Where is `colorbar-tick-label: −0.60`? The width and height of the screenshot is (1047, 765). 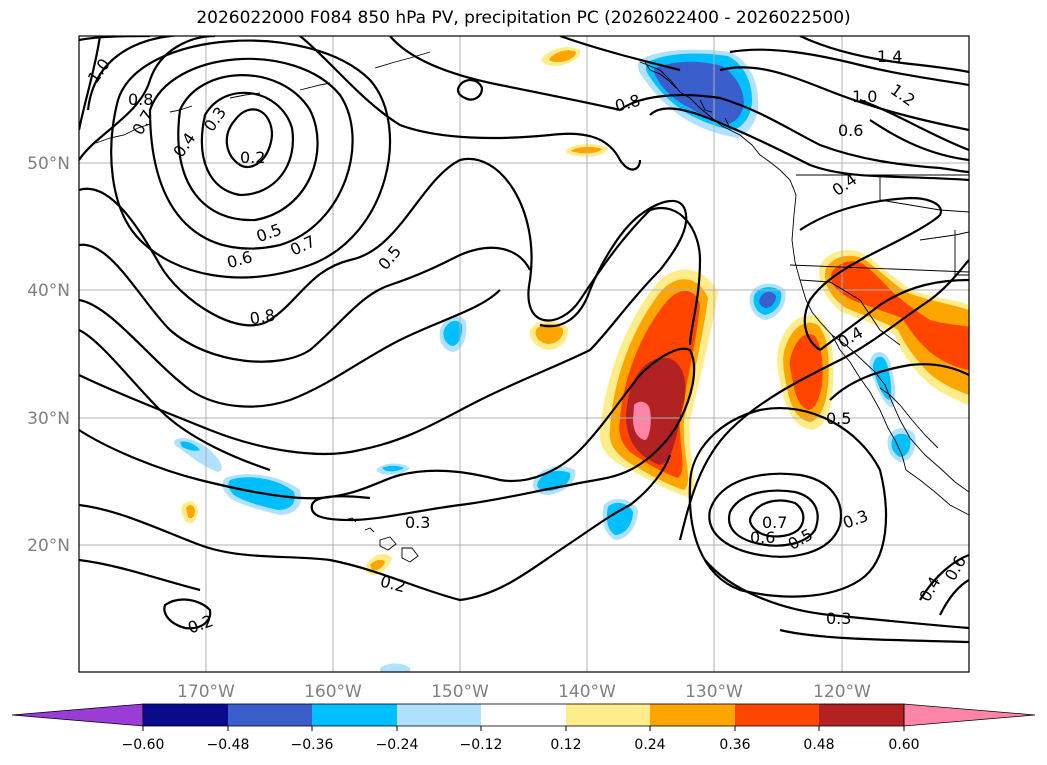 colorbar-tick-label: −0.60 is located at coordinates (143, 745).